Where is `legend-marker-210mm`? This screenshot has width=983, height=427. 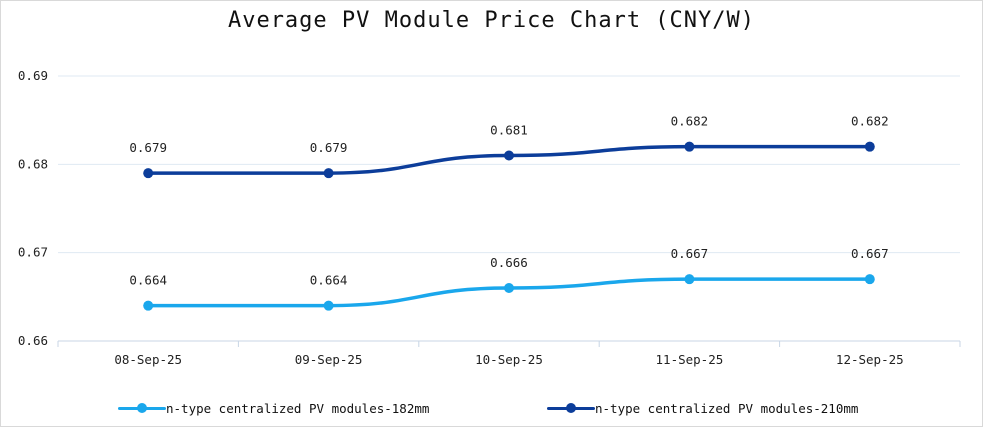 legend-marker-210mm is located at coordinates (571, 408).